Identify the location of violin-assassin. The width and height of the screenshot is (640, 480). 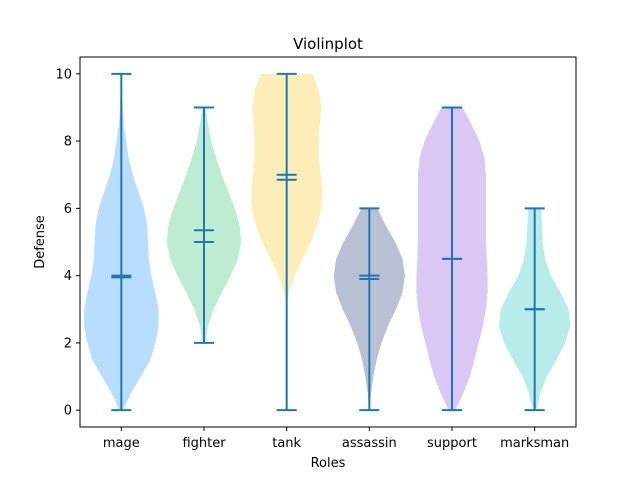
(369, 309).